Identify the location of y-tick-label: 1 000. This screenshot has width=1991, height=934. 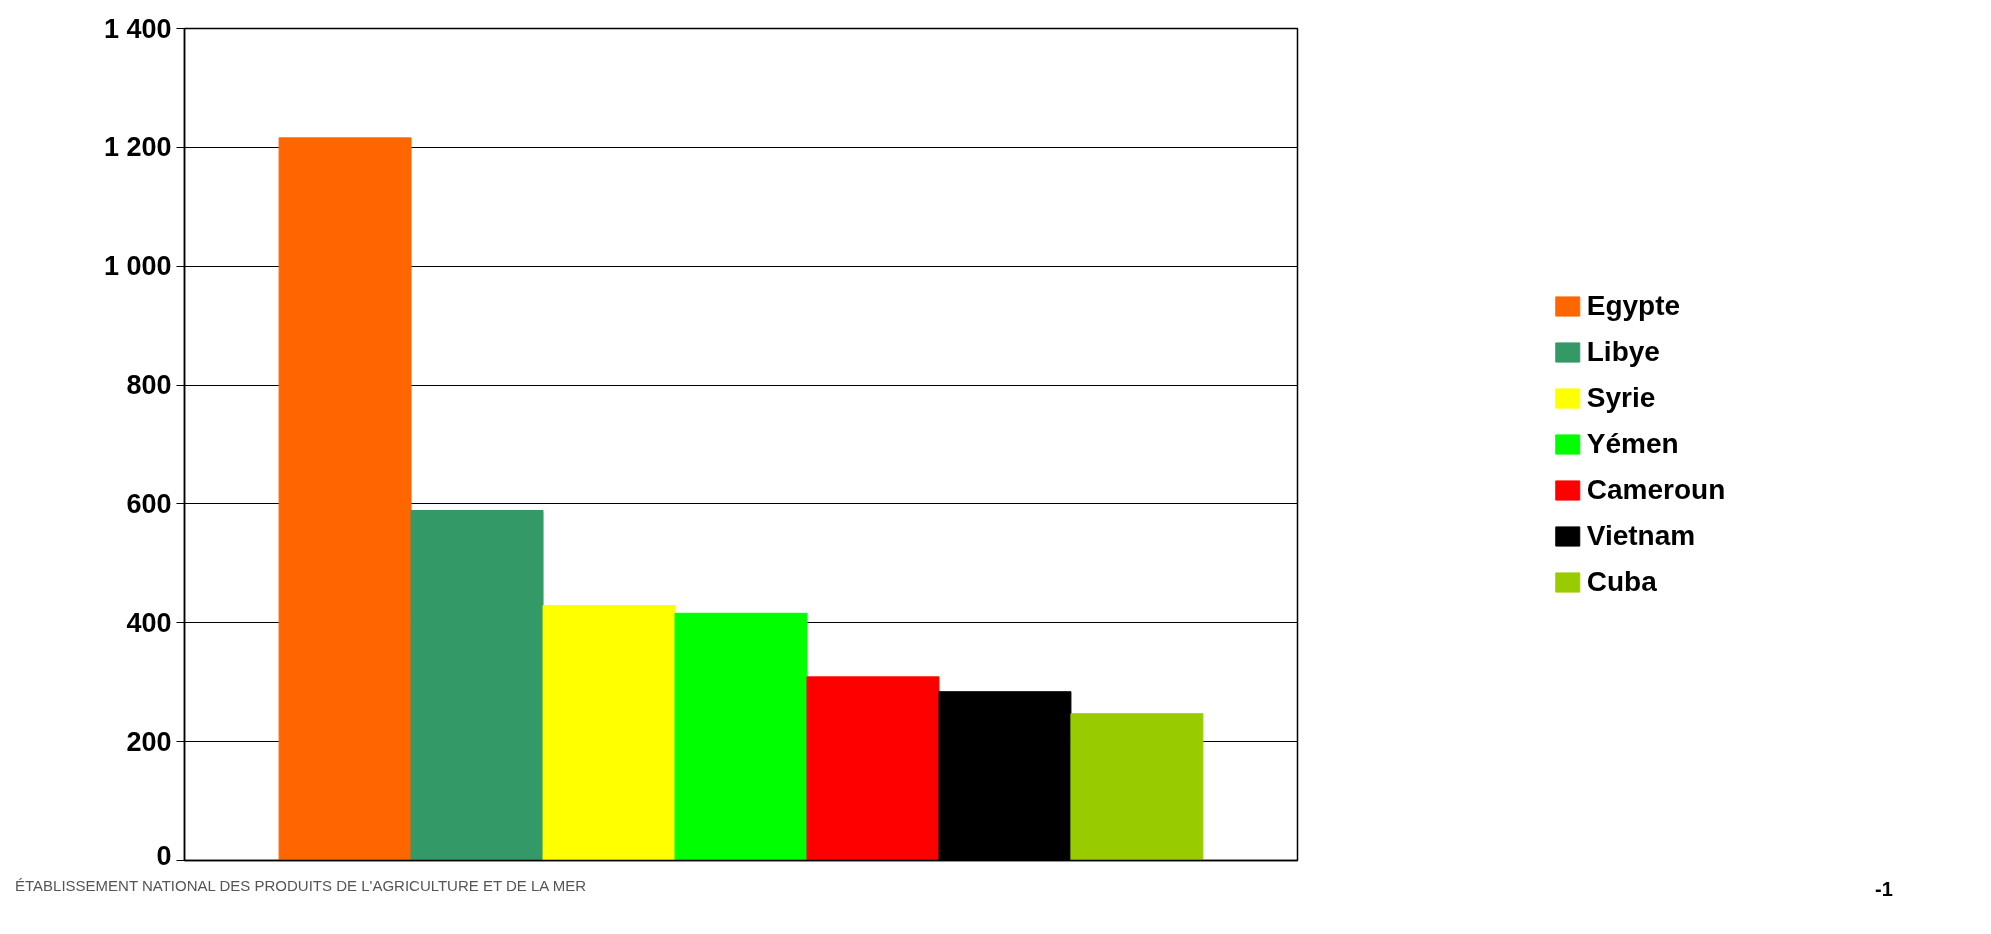
(137, 266).